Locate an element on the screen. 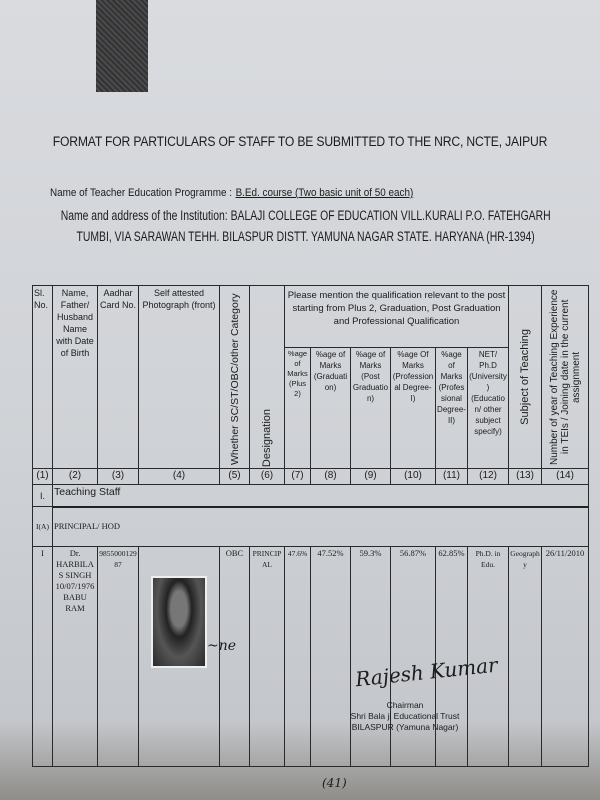 The image size is (600, 800). col-num: (5) is located at coordinates (234, 476).